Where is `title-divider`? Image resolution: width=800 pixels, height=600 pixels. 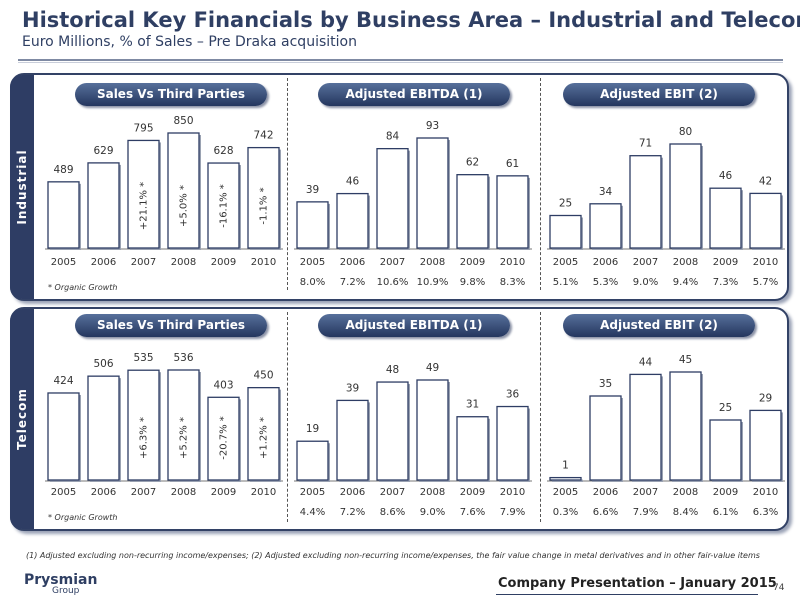
title-divider is located at coordinates (400, 60).